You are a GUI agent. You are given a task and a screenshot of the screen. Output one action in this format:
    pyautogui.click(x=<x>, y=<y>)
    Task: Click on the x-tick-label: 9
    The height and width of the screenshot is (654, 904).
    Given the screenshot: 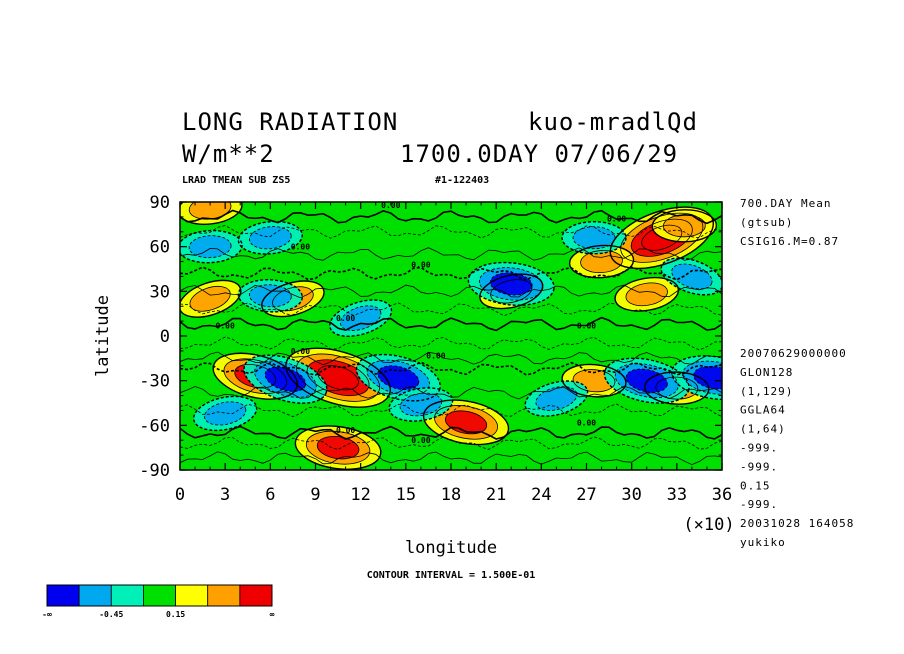 What is the action you would take?
    pyautogui.click(x=315, y=495)
    